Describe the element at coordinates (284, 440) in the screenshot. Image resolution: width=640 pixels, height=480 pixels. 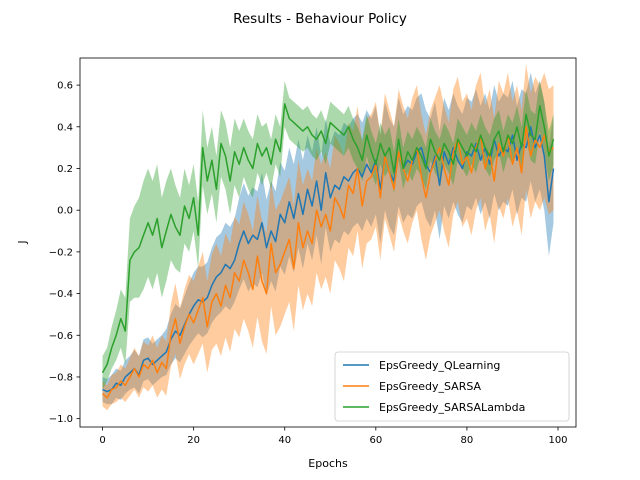
I see `x-tick-label: 40` at that location.